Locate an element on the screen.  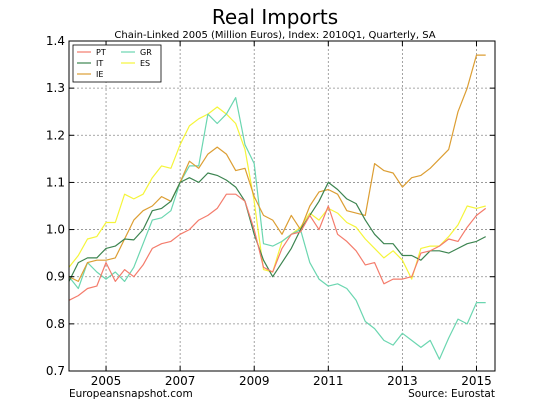
y-tick-label: 1.1 is located at coordinates (55, 182).